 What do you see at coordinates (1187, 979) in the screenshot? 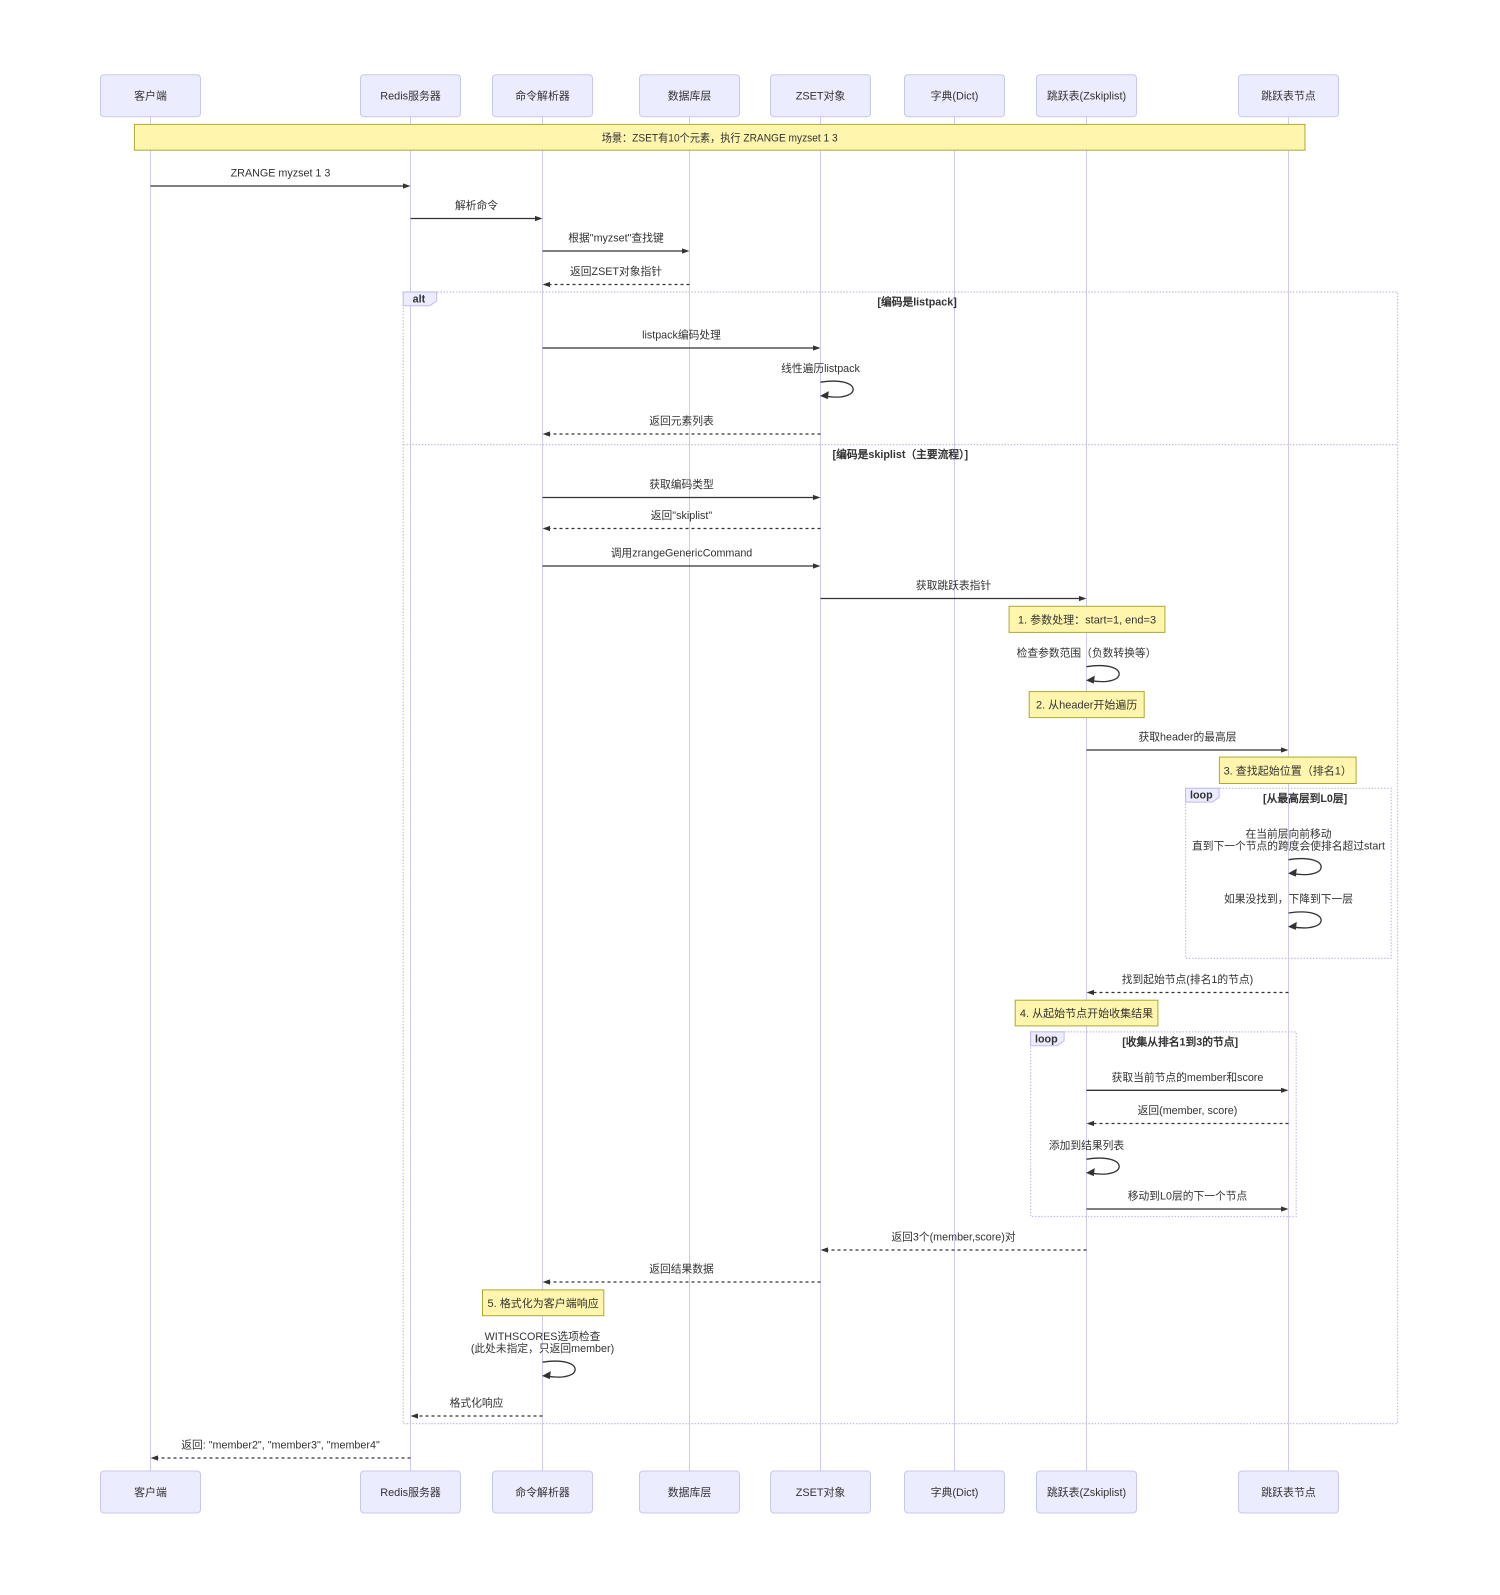
I see `svg-text: 找到起始节点(排名1的节点)` at bounding box center [1187, 979].